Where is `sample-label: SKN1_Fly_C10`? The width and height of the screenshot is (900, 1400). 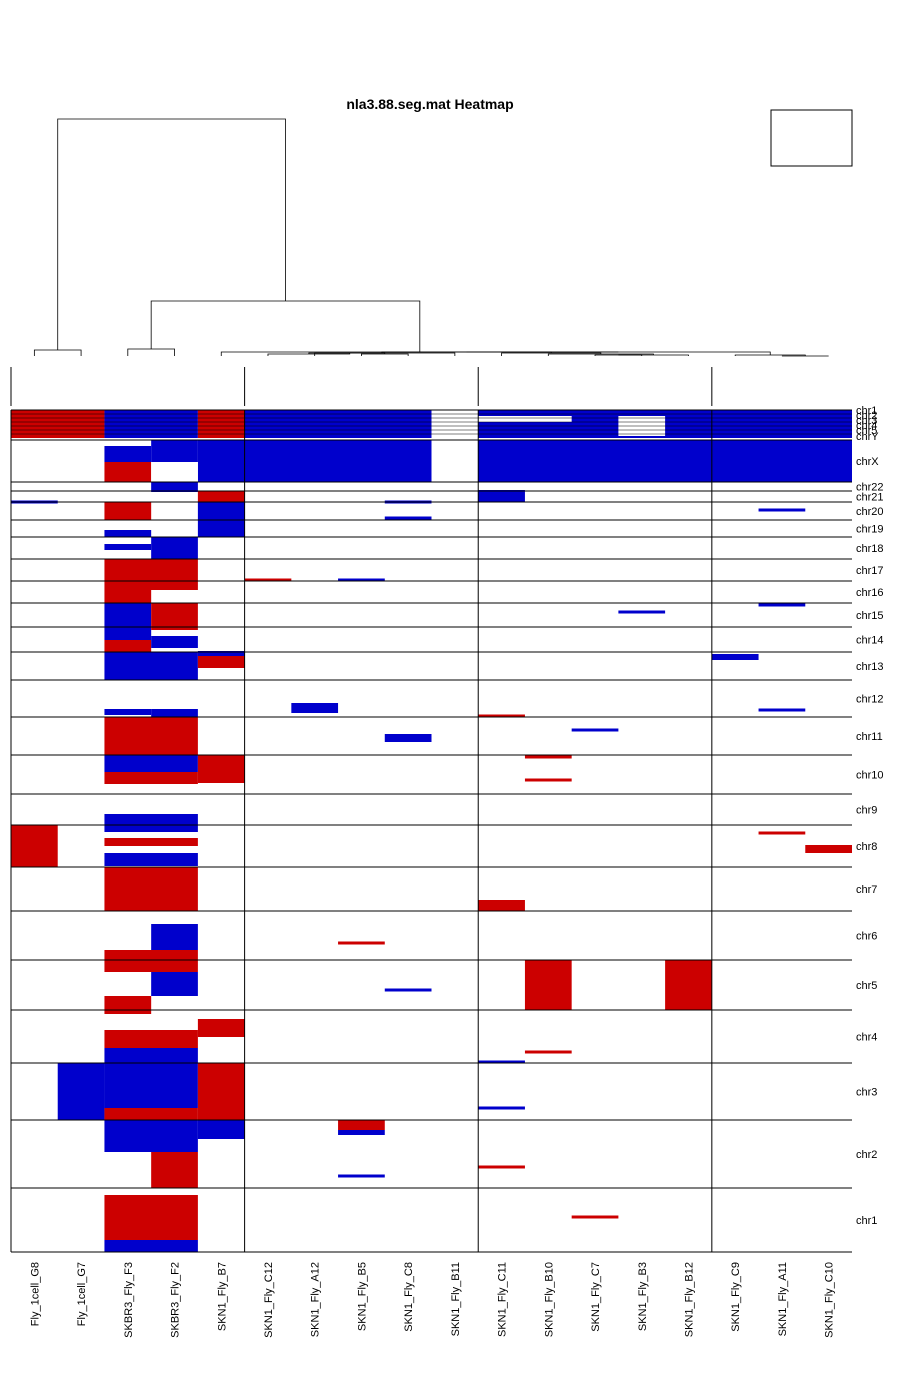
sample-label: SKN1_Fly_C10 is located at coordinates (830, 1300).